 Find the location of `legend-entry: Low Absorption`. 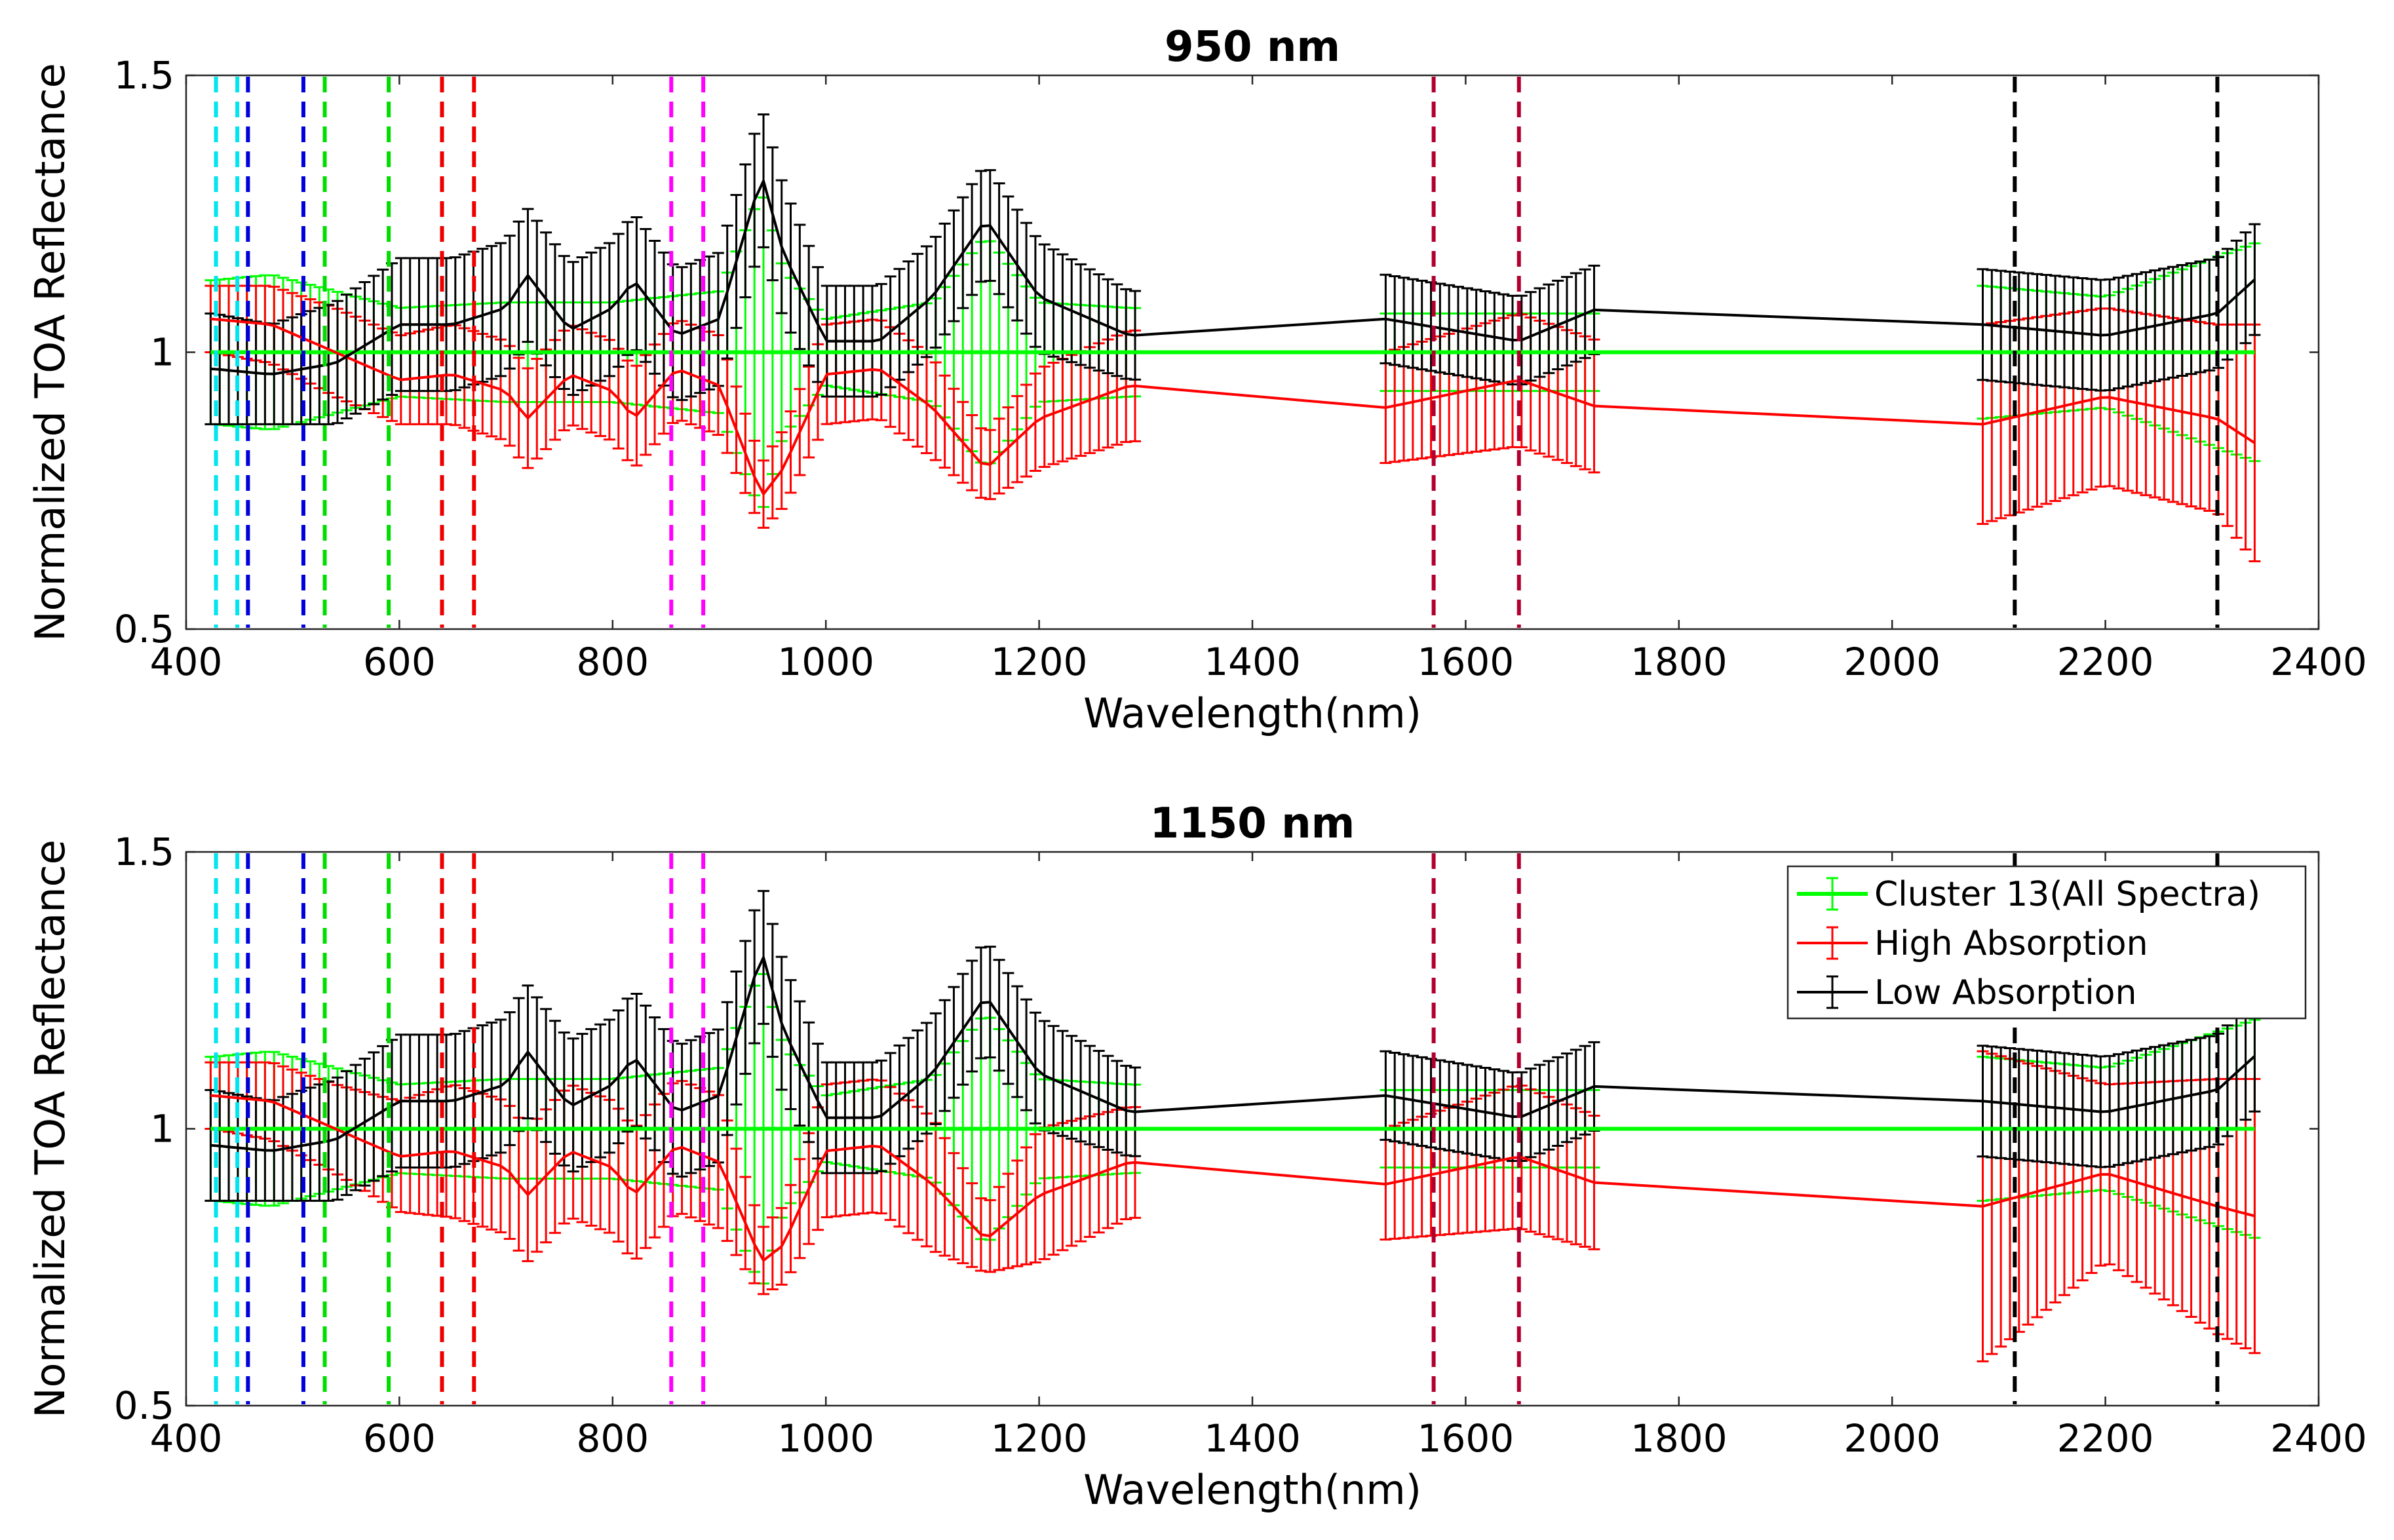

legend-entry: Low Absorption is located at coordinates (2005, 992).